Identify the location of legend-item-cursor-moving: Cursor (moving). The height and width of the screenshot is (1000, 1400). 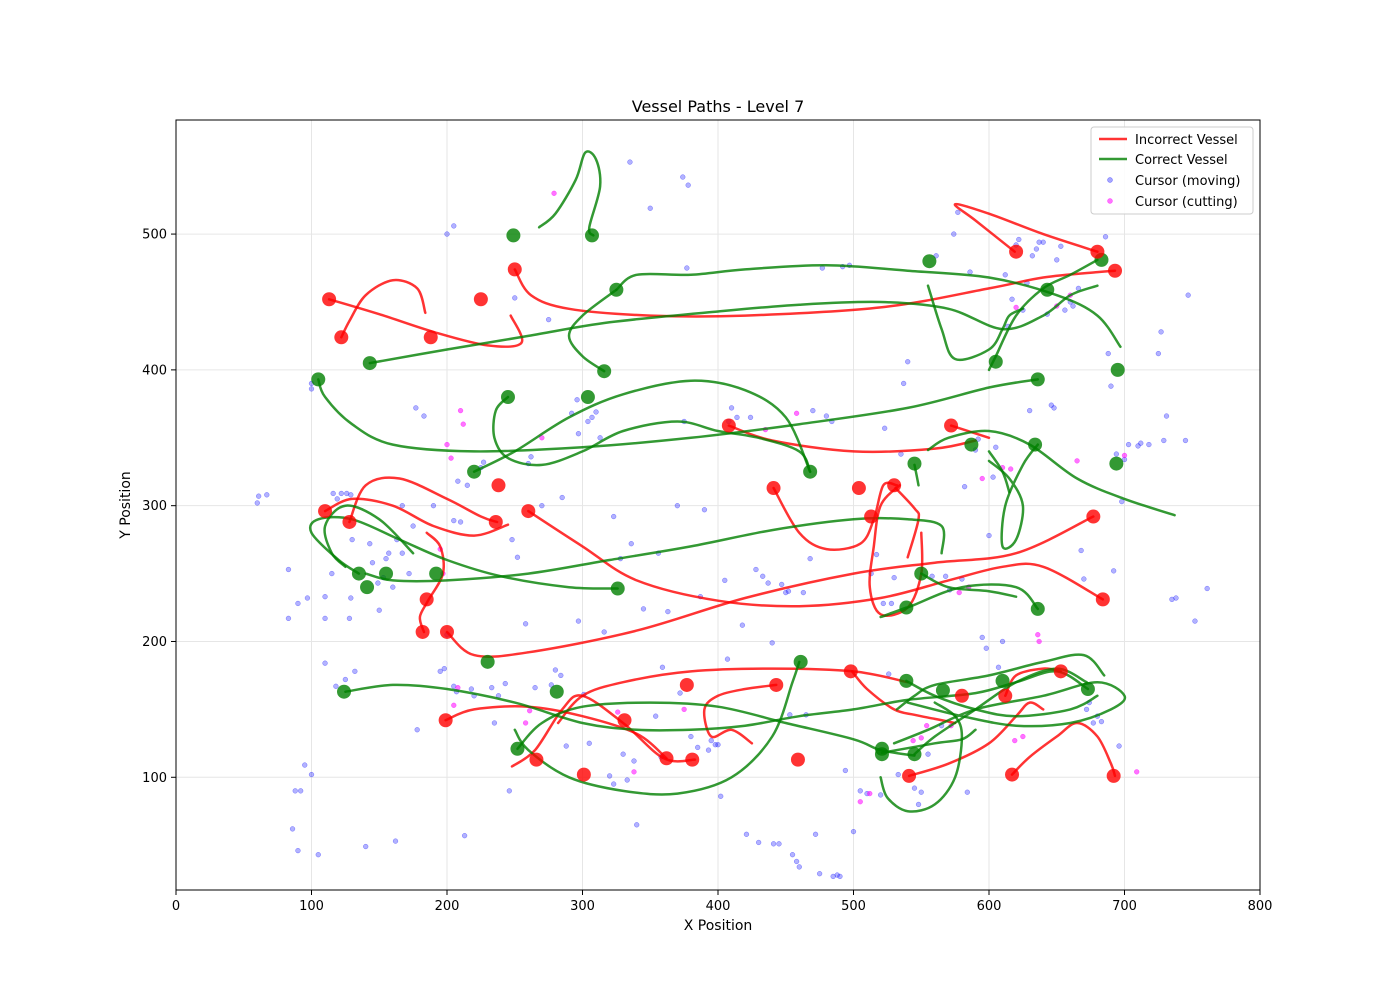
(1173, 181).